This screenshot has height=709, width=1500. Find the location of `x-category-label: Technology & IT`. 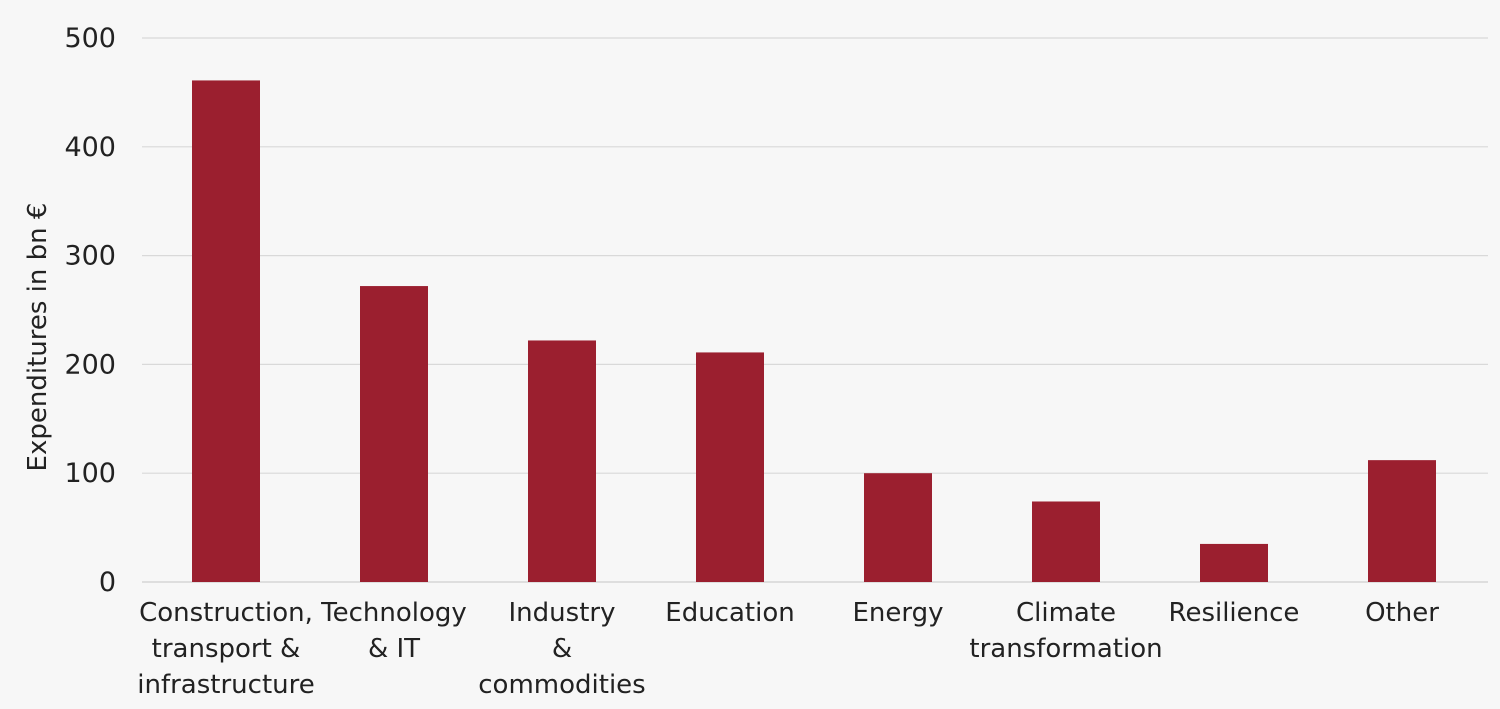

x-category-label: Technology & IT is located at coordinates (393, 631).